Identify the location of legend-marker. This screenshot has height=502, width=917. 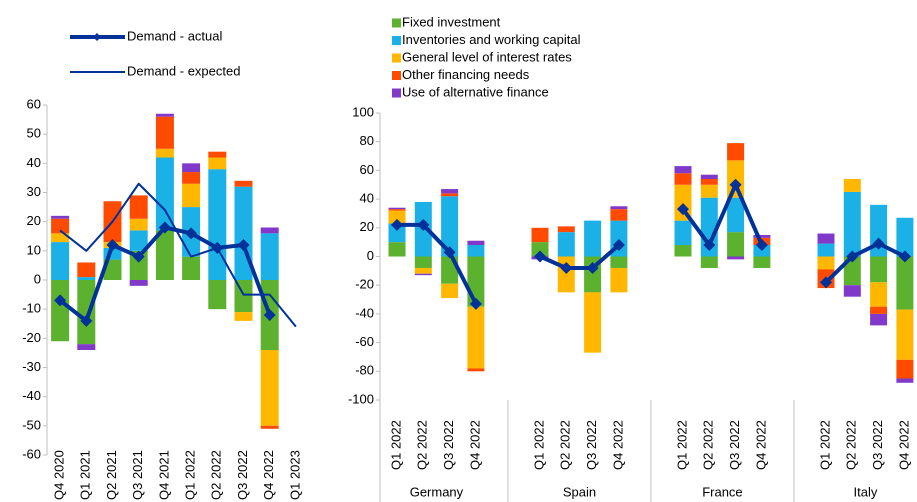
(97, 37).